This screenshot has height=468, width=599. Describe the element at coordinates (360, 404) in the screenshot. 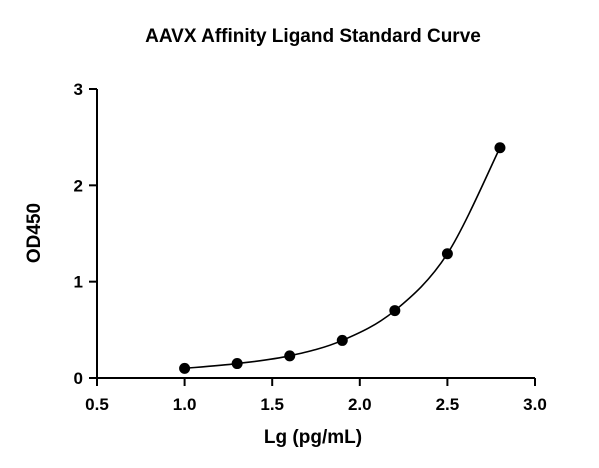

I see `x-tick-label: 2.0` at that location.